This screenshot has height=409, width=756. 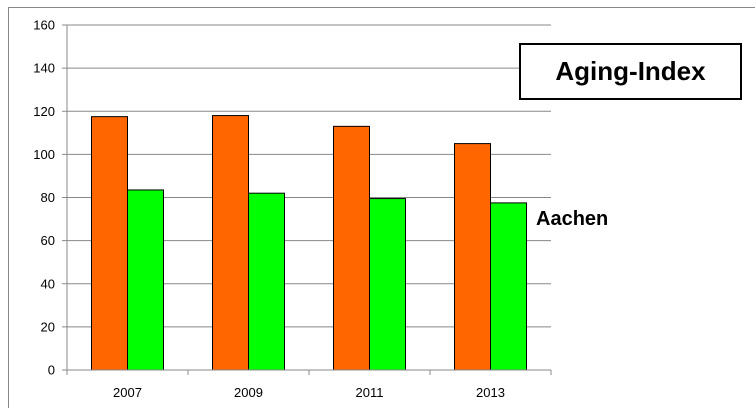 What do you see at coordinates (370, 392) in the screenshot?
I see `x-tick-label: 2011` at bounding box center [370, 392].